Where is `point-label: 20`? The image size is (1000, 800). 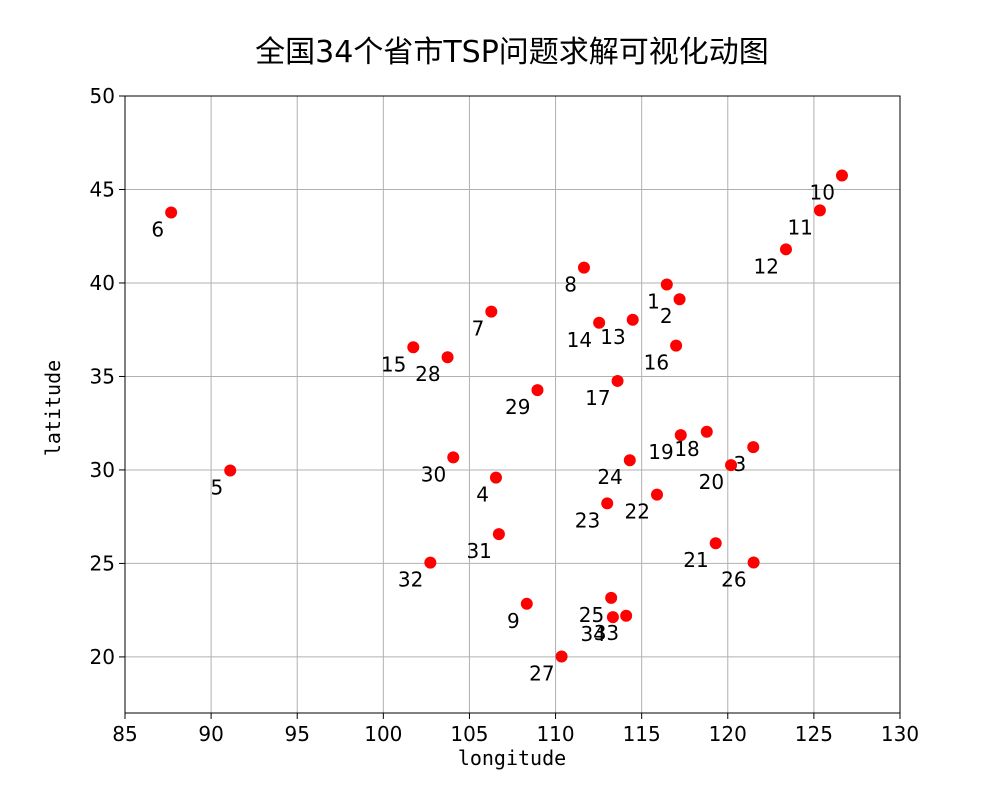 point-label: 20 is located at coordinates (711, 482).